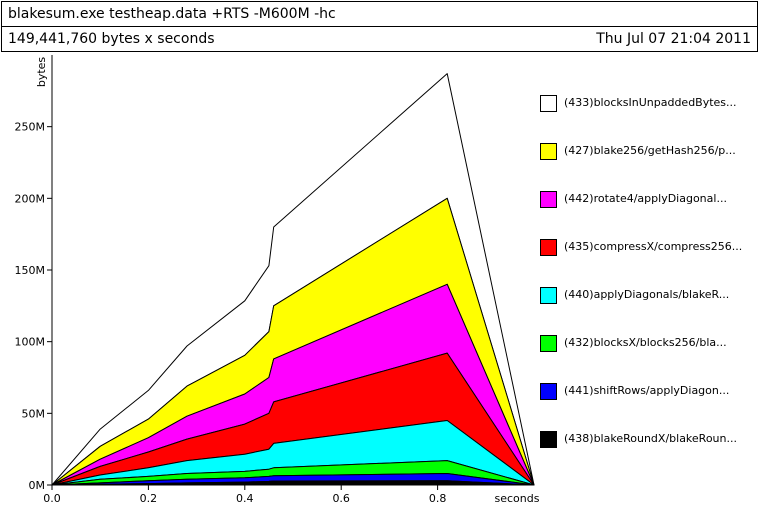 The image size is (762, 508). What do you see at coordinates (673, 39) in the screenshot?
I see `run-date: Thu Jul 07 21:04 2011` at bounding box center [673, 39].